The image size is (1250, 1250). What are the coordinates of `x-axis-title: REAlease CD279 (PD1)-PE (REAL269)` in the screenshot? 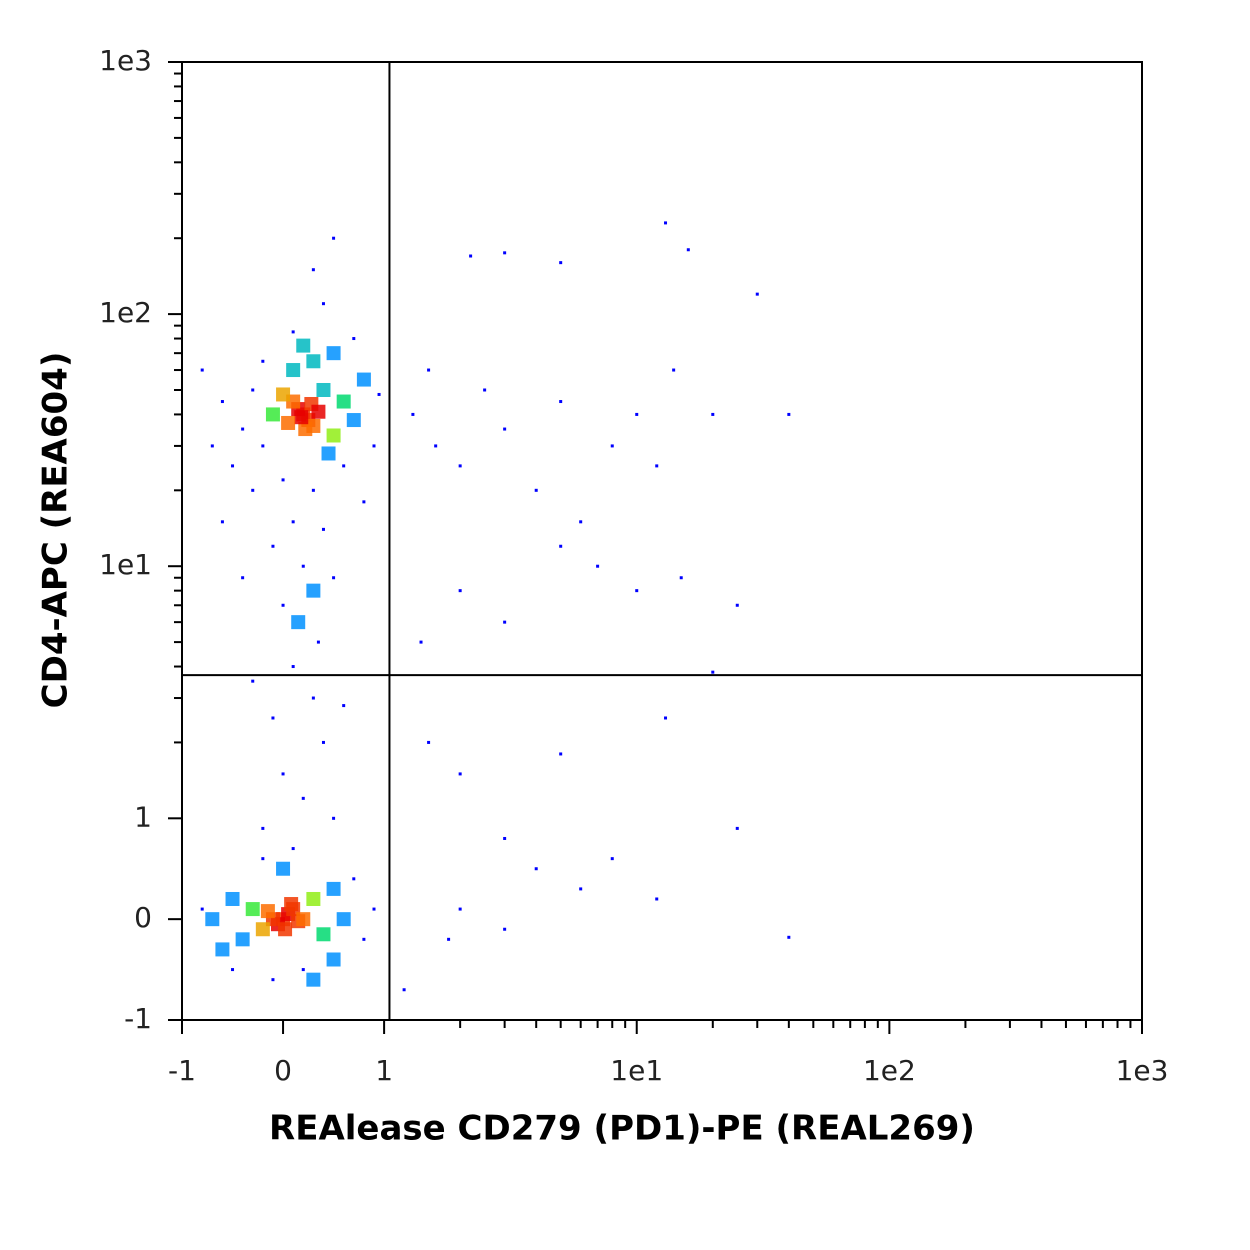 It's located at (622, 1129).